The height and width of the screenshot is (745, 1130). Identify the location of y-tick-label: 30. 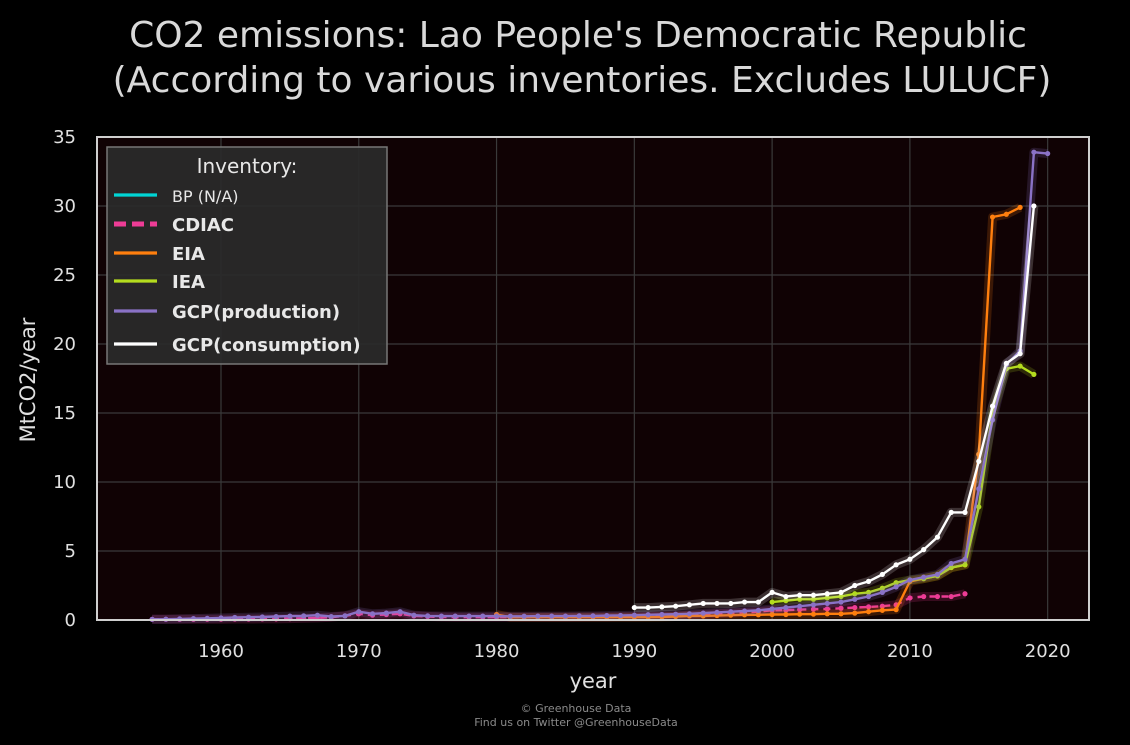
(64, 206).